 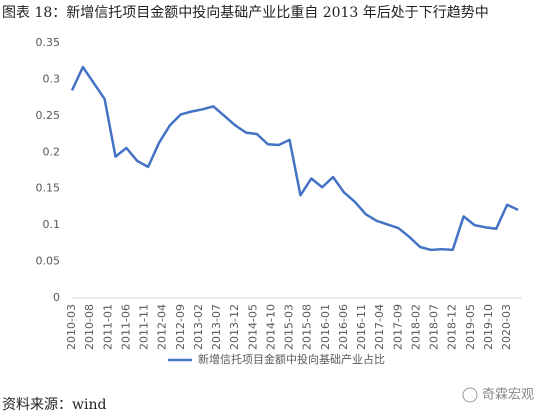 I want to click on legend-label: 新增信托项目金额中投向基础产业占比, so click(x=291, y=359).